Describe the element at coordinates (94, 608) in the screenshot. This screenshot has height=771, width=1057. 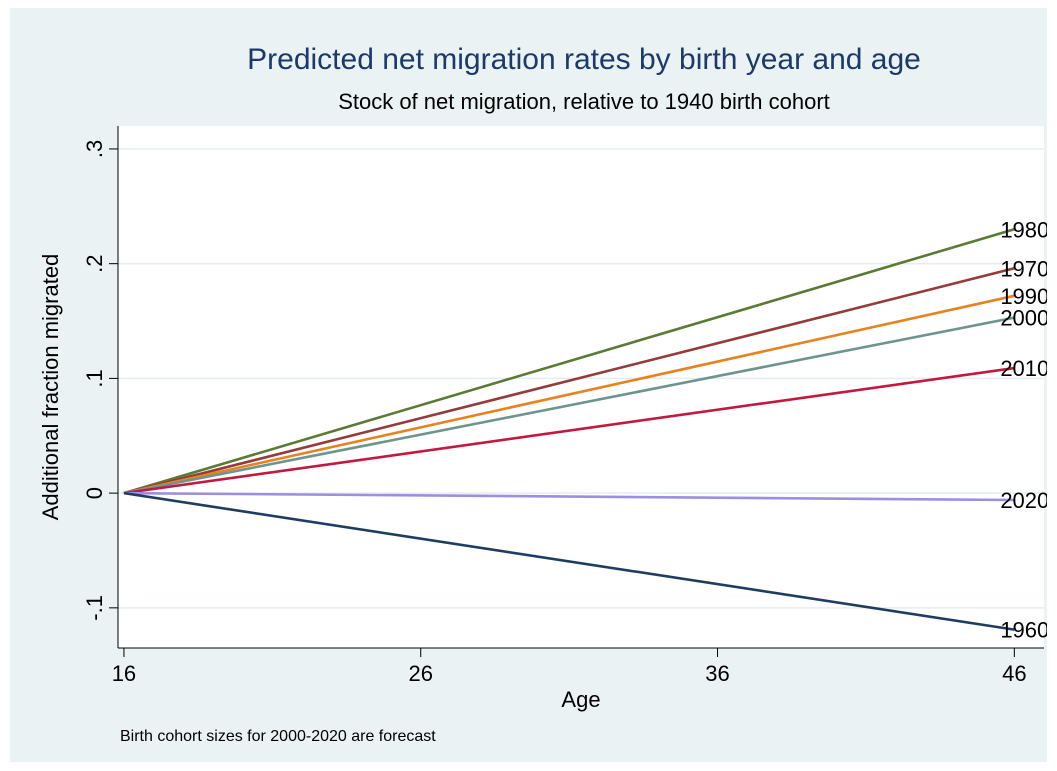
I see `y-tick-label-0: -.1` at that location.